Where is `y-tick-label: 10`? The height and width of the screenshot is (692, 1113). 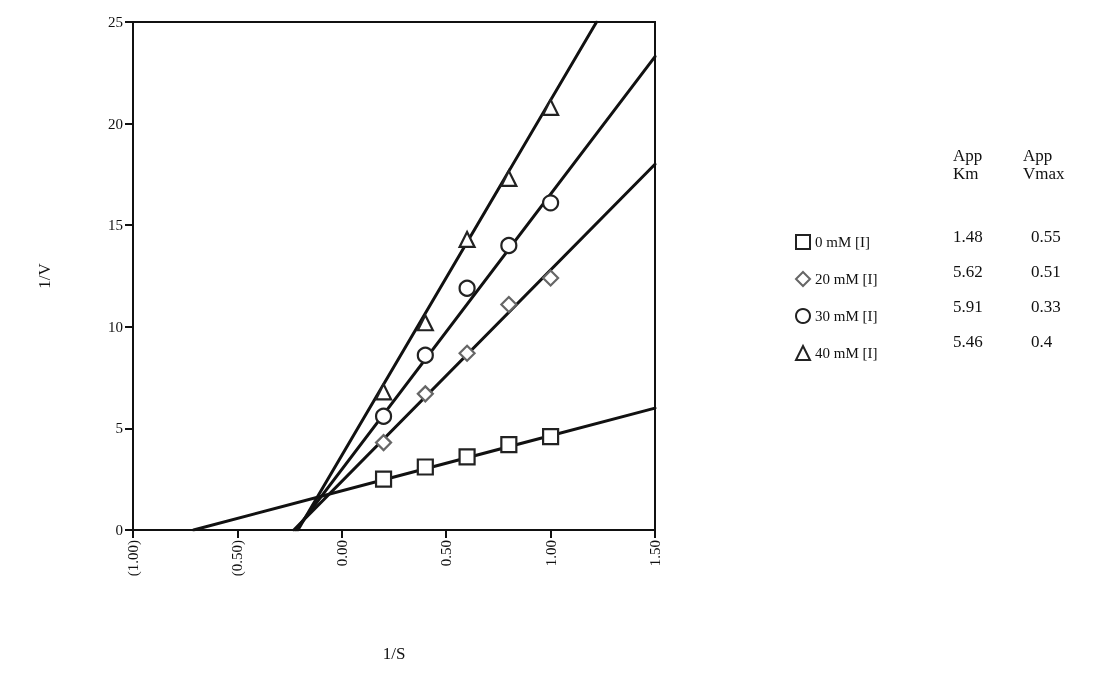 y-tick-label: 10 is located at coordinates (115, 326).